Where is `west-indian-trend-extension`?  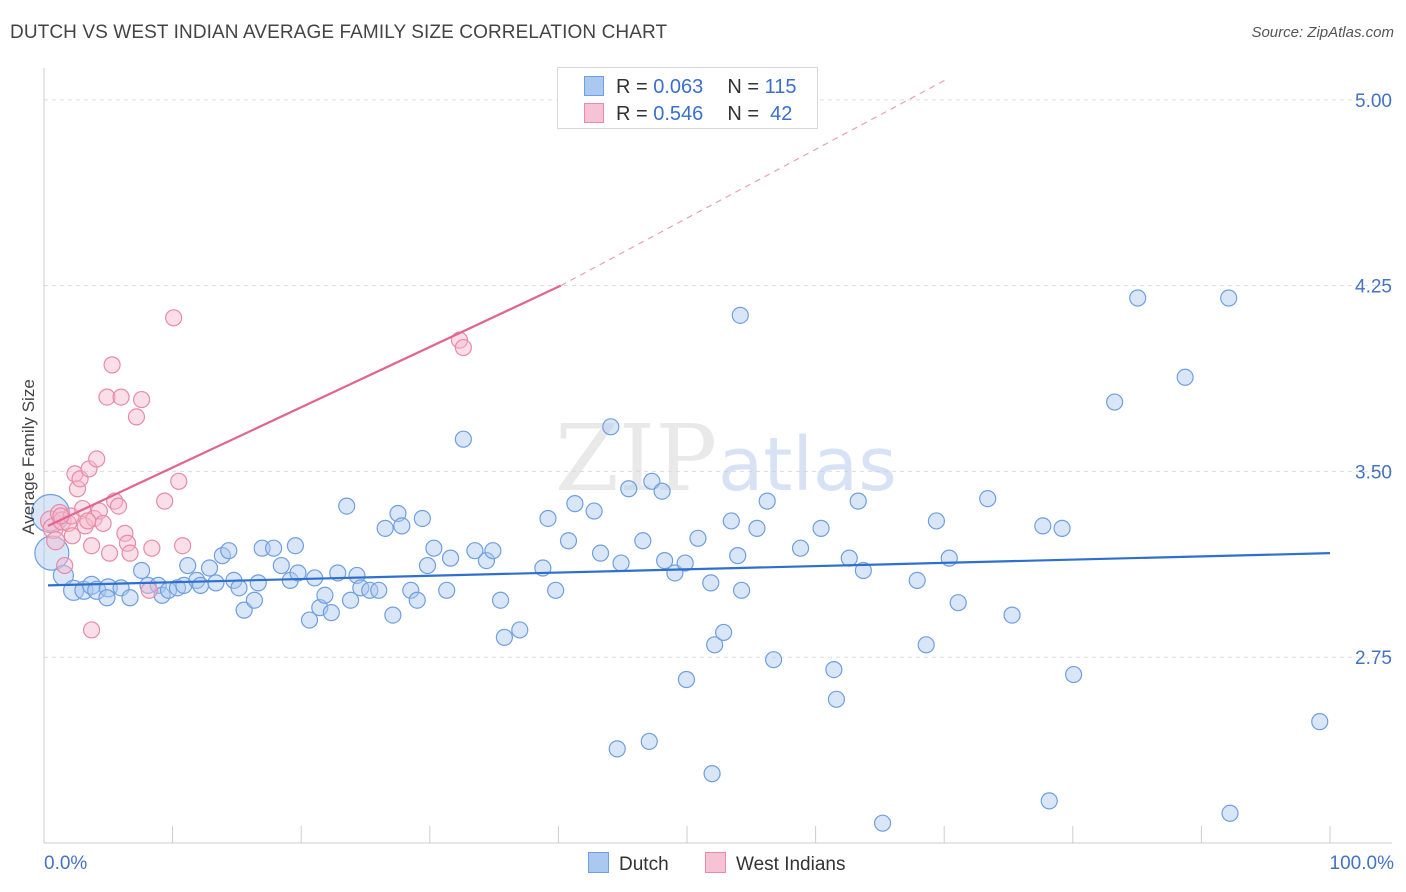
west-indian-trend-extension is located at coordinates (753, 183).